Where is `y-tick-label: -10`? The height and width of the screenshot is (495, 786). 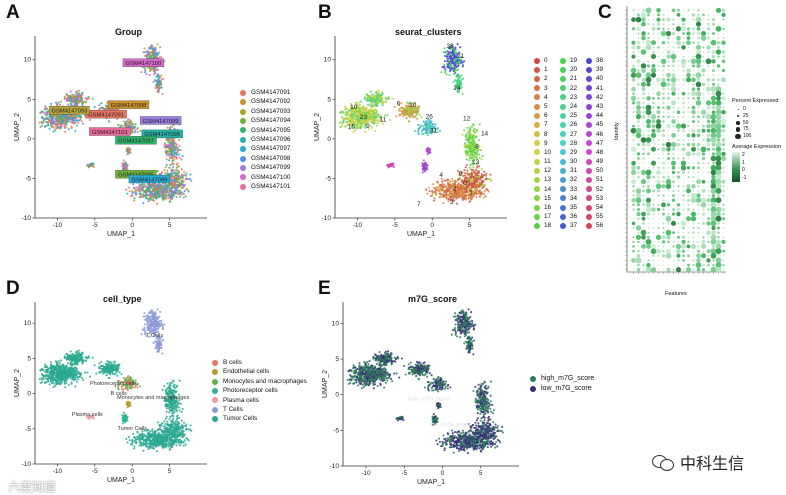
y-tick-label: -10 is located at coordinates (335, 466).